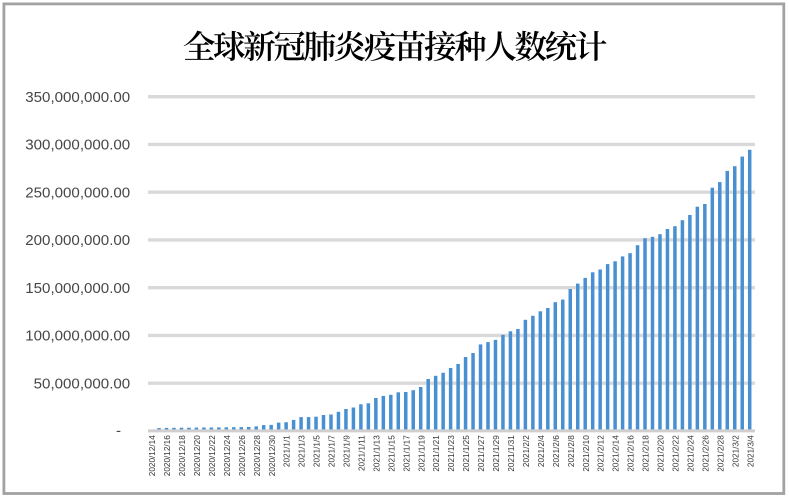 The width and height of the screenshot is (789, 499). Describe the element at coordinates (705, 453) in the screenshot. I see `svg-text: 2021/2/26` at that location.